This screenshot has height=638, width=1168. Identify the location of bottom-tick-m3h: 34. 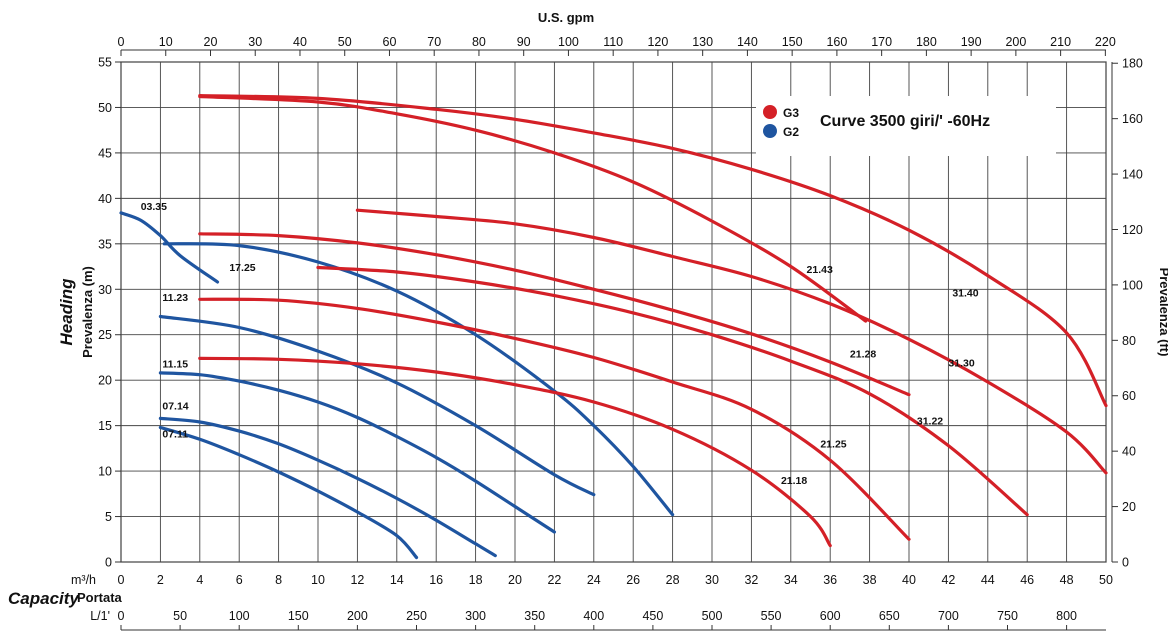
(791, 580).